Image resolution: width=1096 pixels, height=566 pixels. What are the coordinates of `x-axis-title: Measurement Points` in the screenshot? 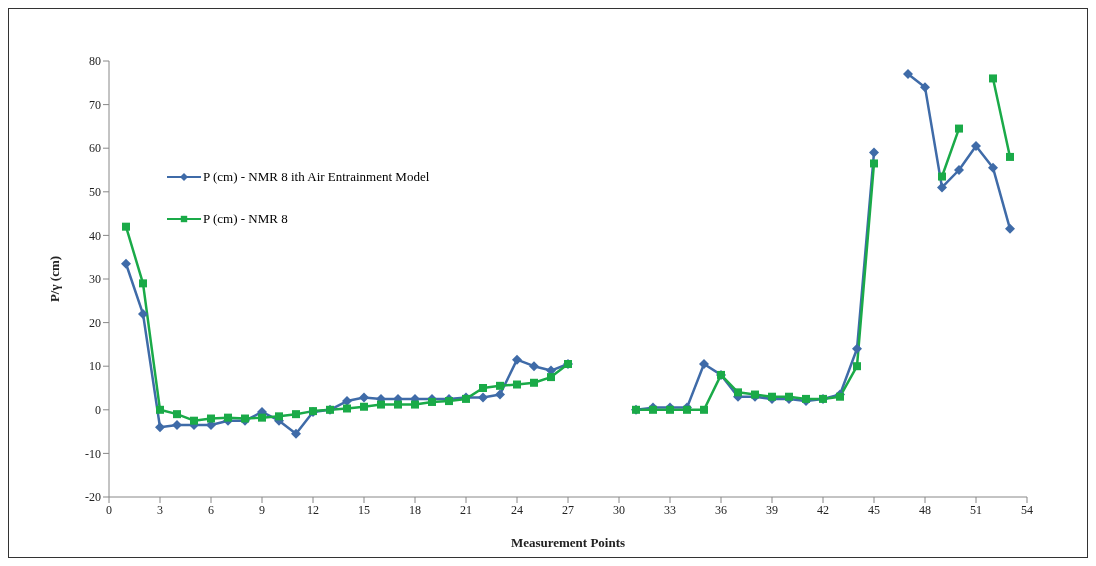 It's located at (568, 542).